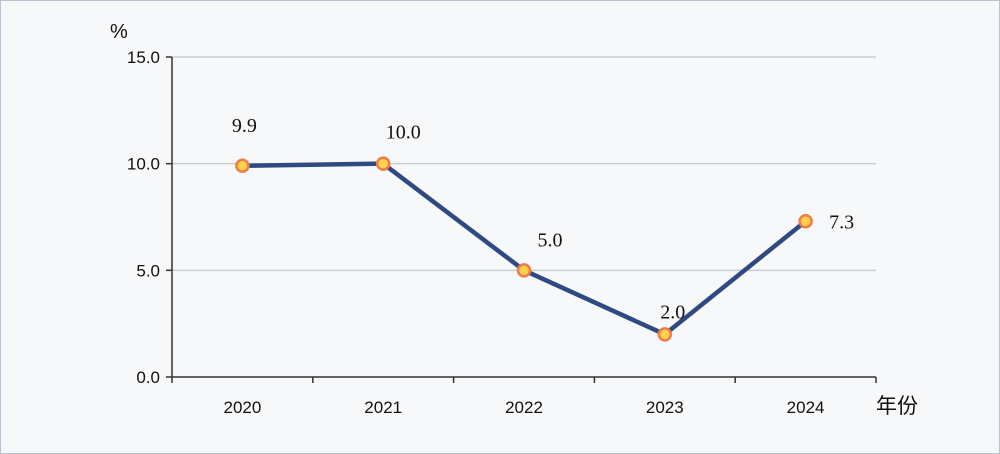 The image size is (1000, 454). What do you see at coordinates (148, 377) in the screenshot?
I see `y-tick-label: 0.0` at bounding box center [148, 377].